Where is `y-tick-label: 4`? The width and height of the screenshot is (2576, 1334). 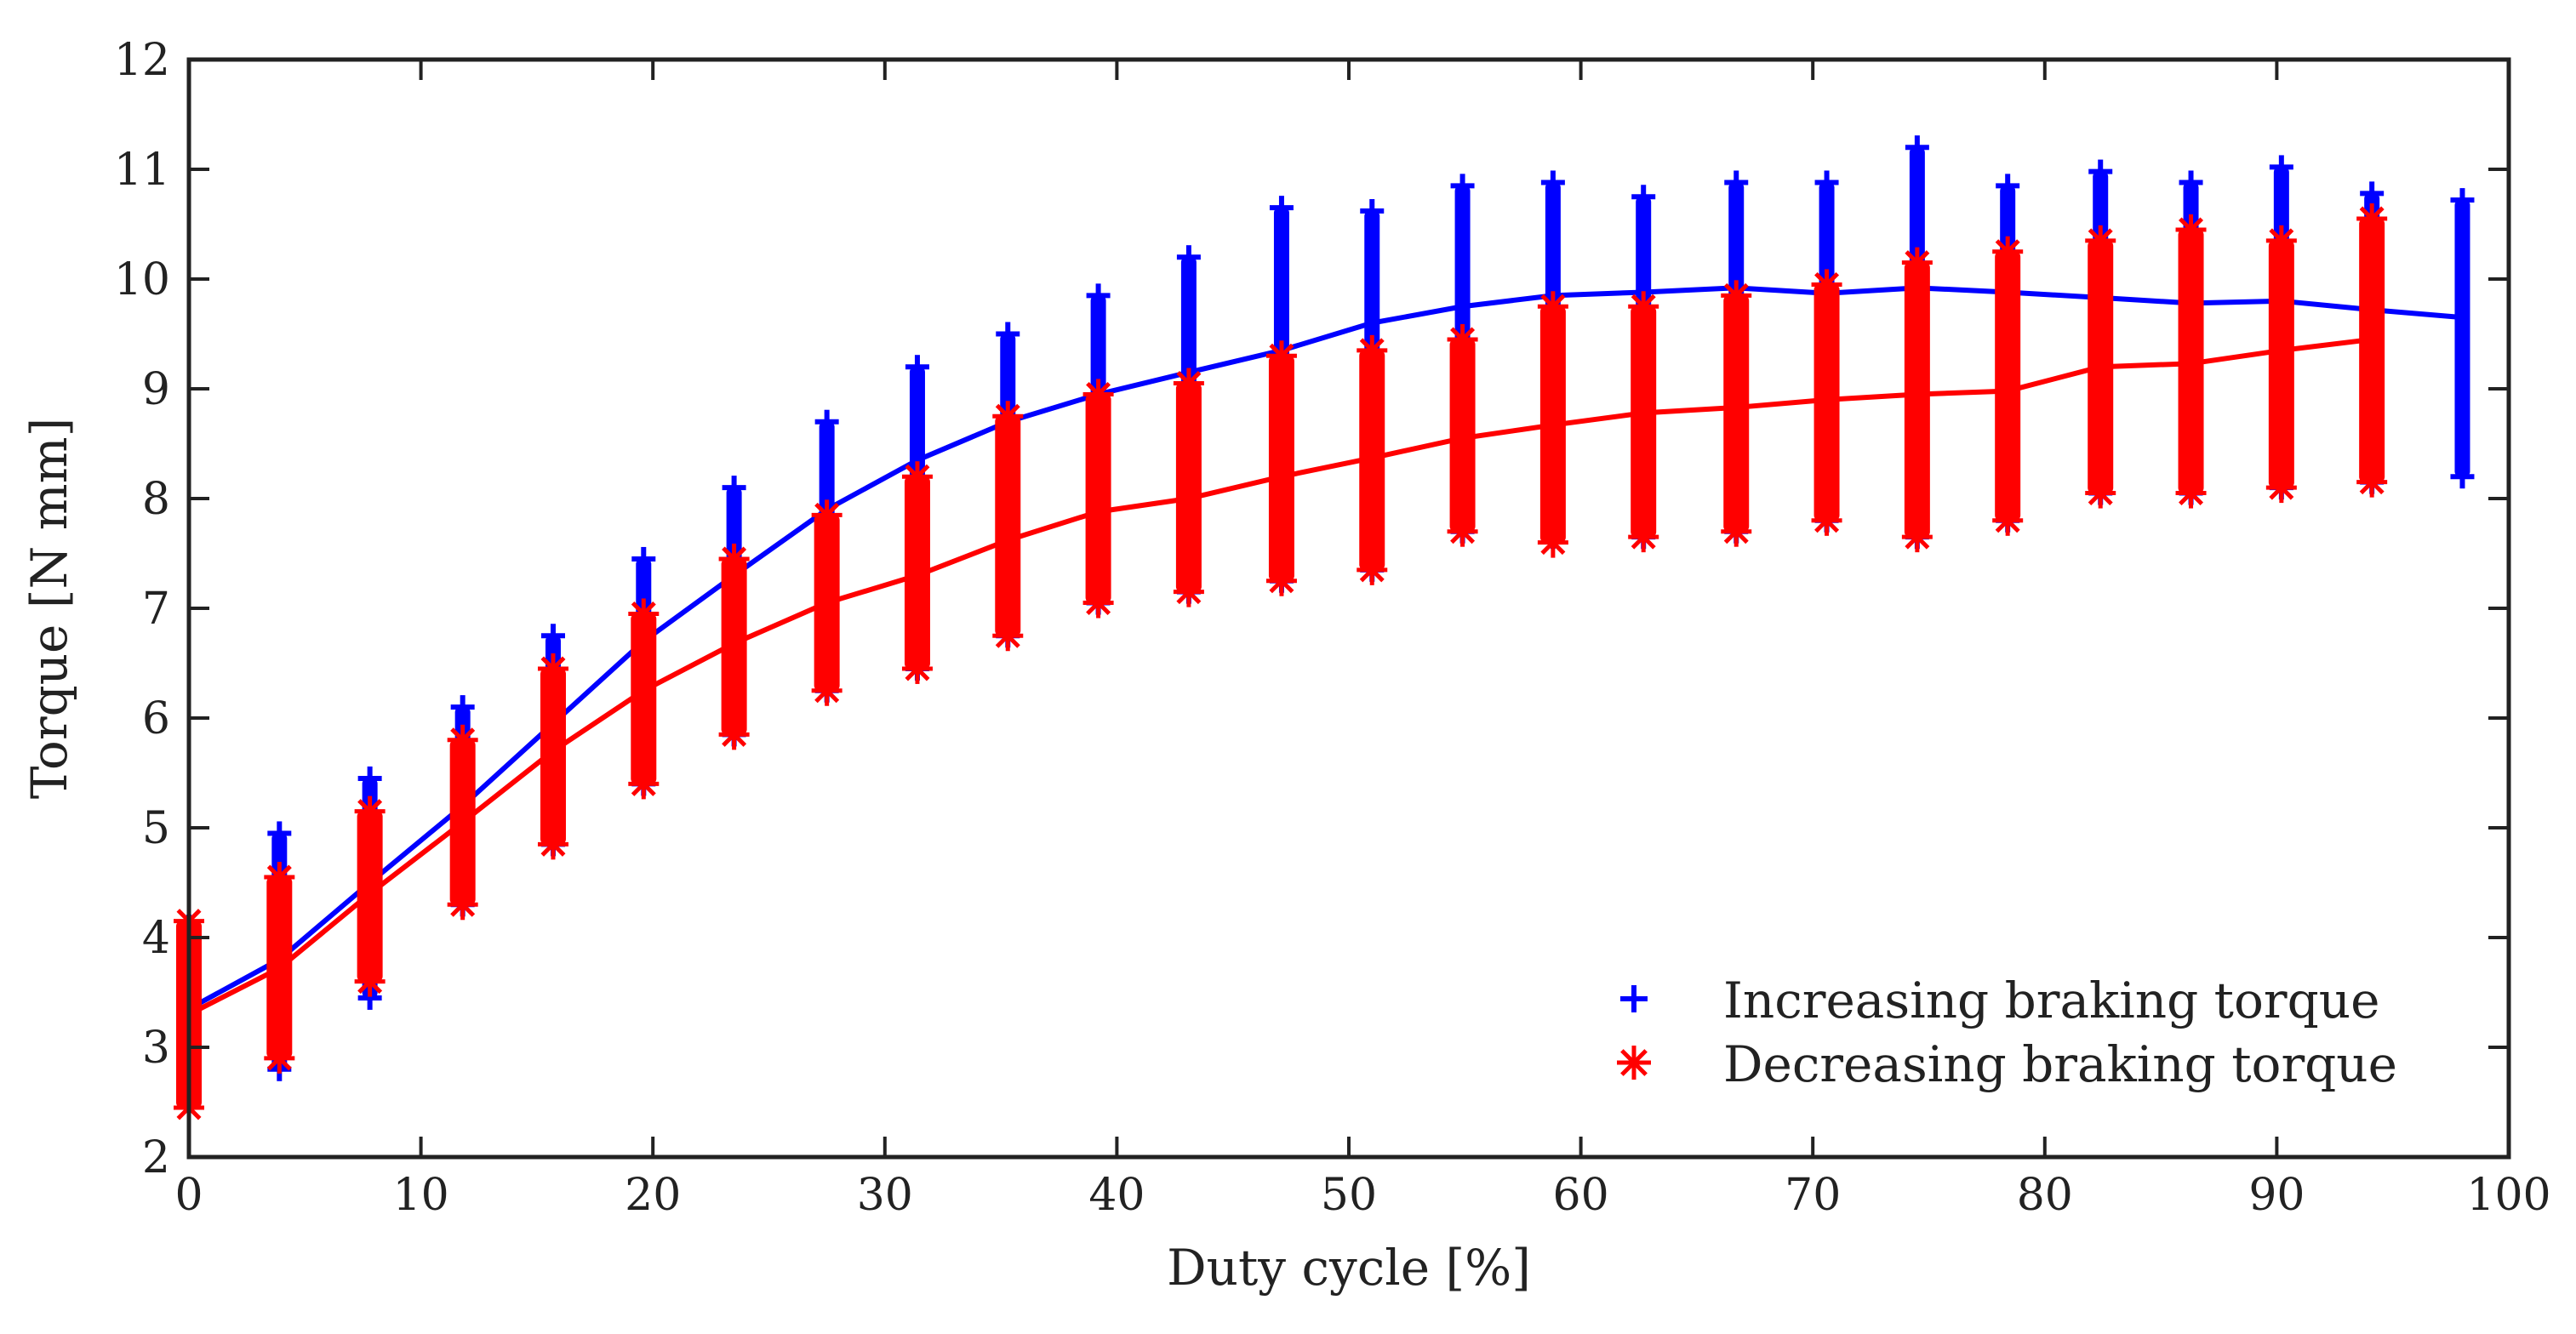
y-tick-label: 4 is located at coordinates (156, 938).